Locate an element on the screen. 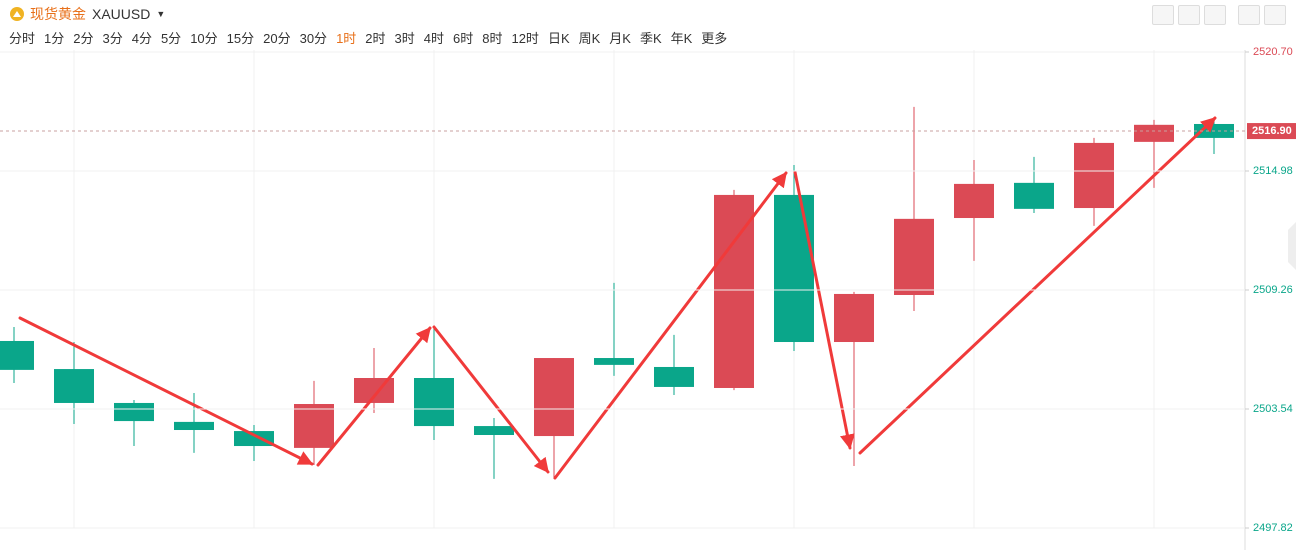 The image size is (1296, 550). period-tab: 2分 is located at coordinates (83, 38).